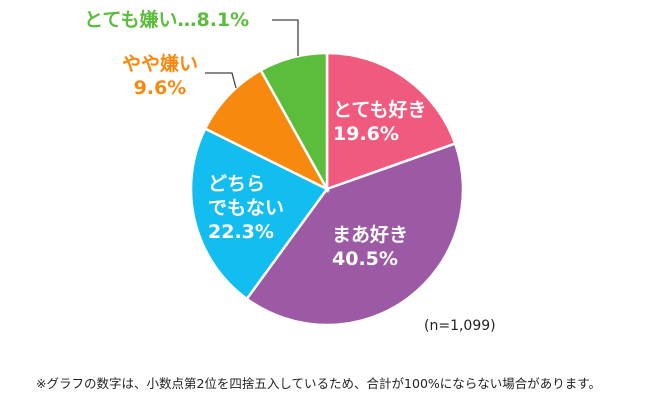  I want to click on slice-very-like, so click(391, 121).